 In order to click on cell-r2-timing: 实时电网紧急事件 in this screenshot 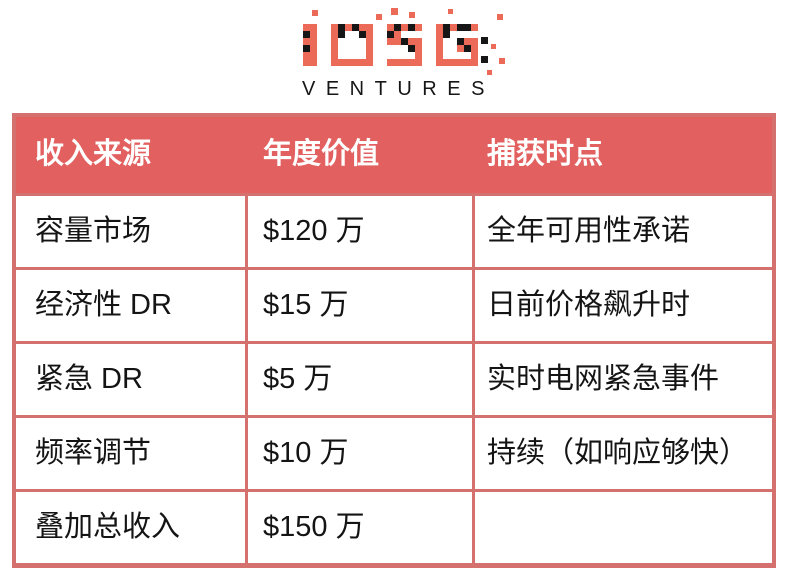, I will do `click(623, 378)`.